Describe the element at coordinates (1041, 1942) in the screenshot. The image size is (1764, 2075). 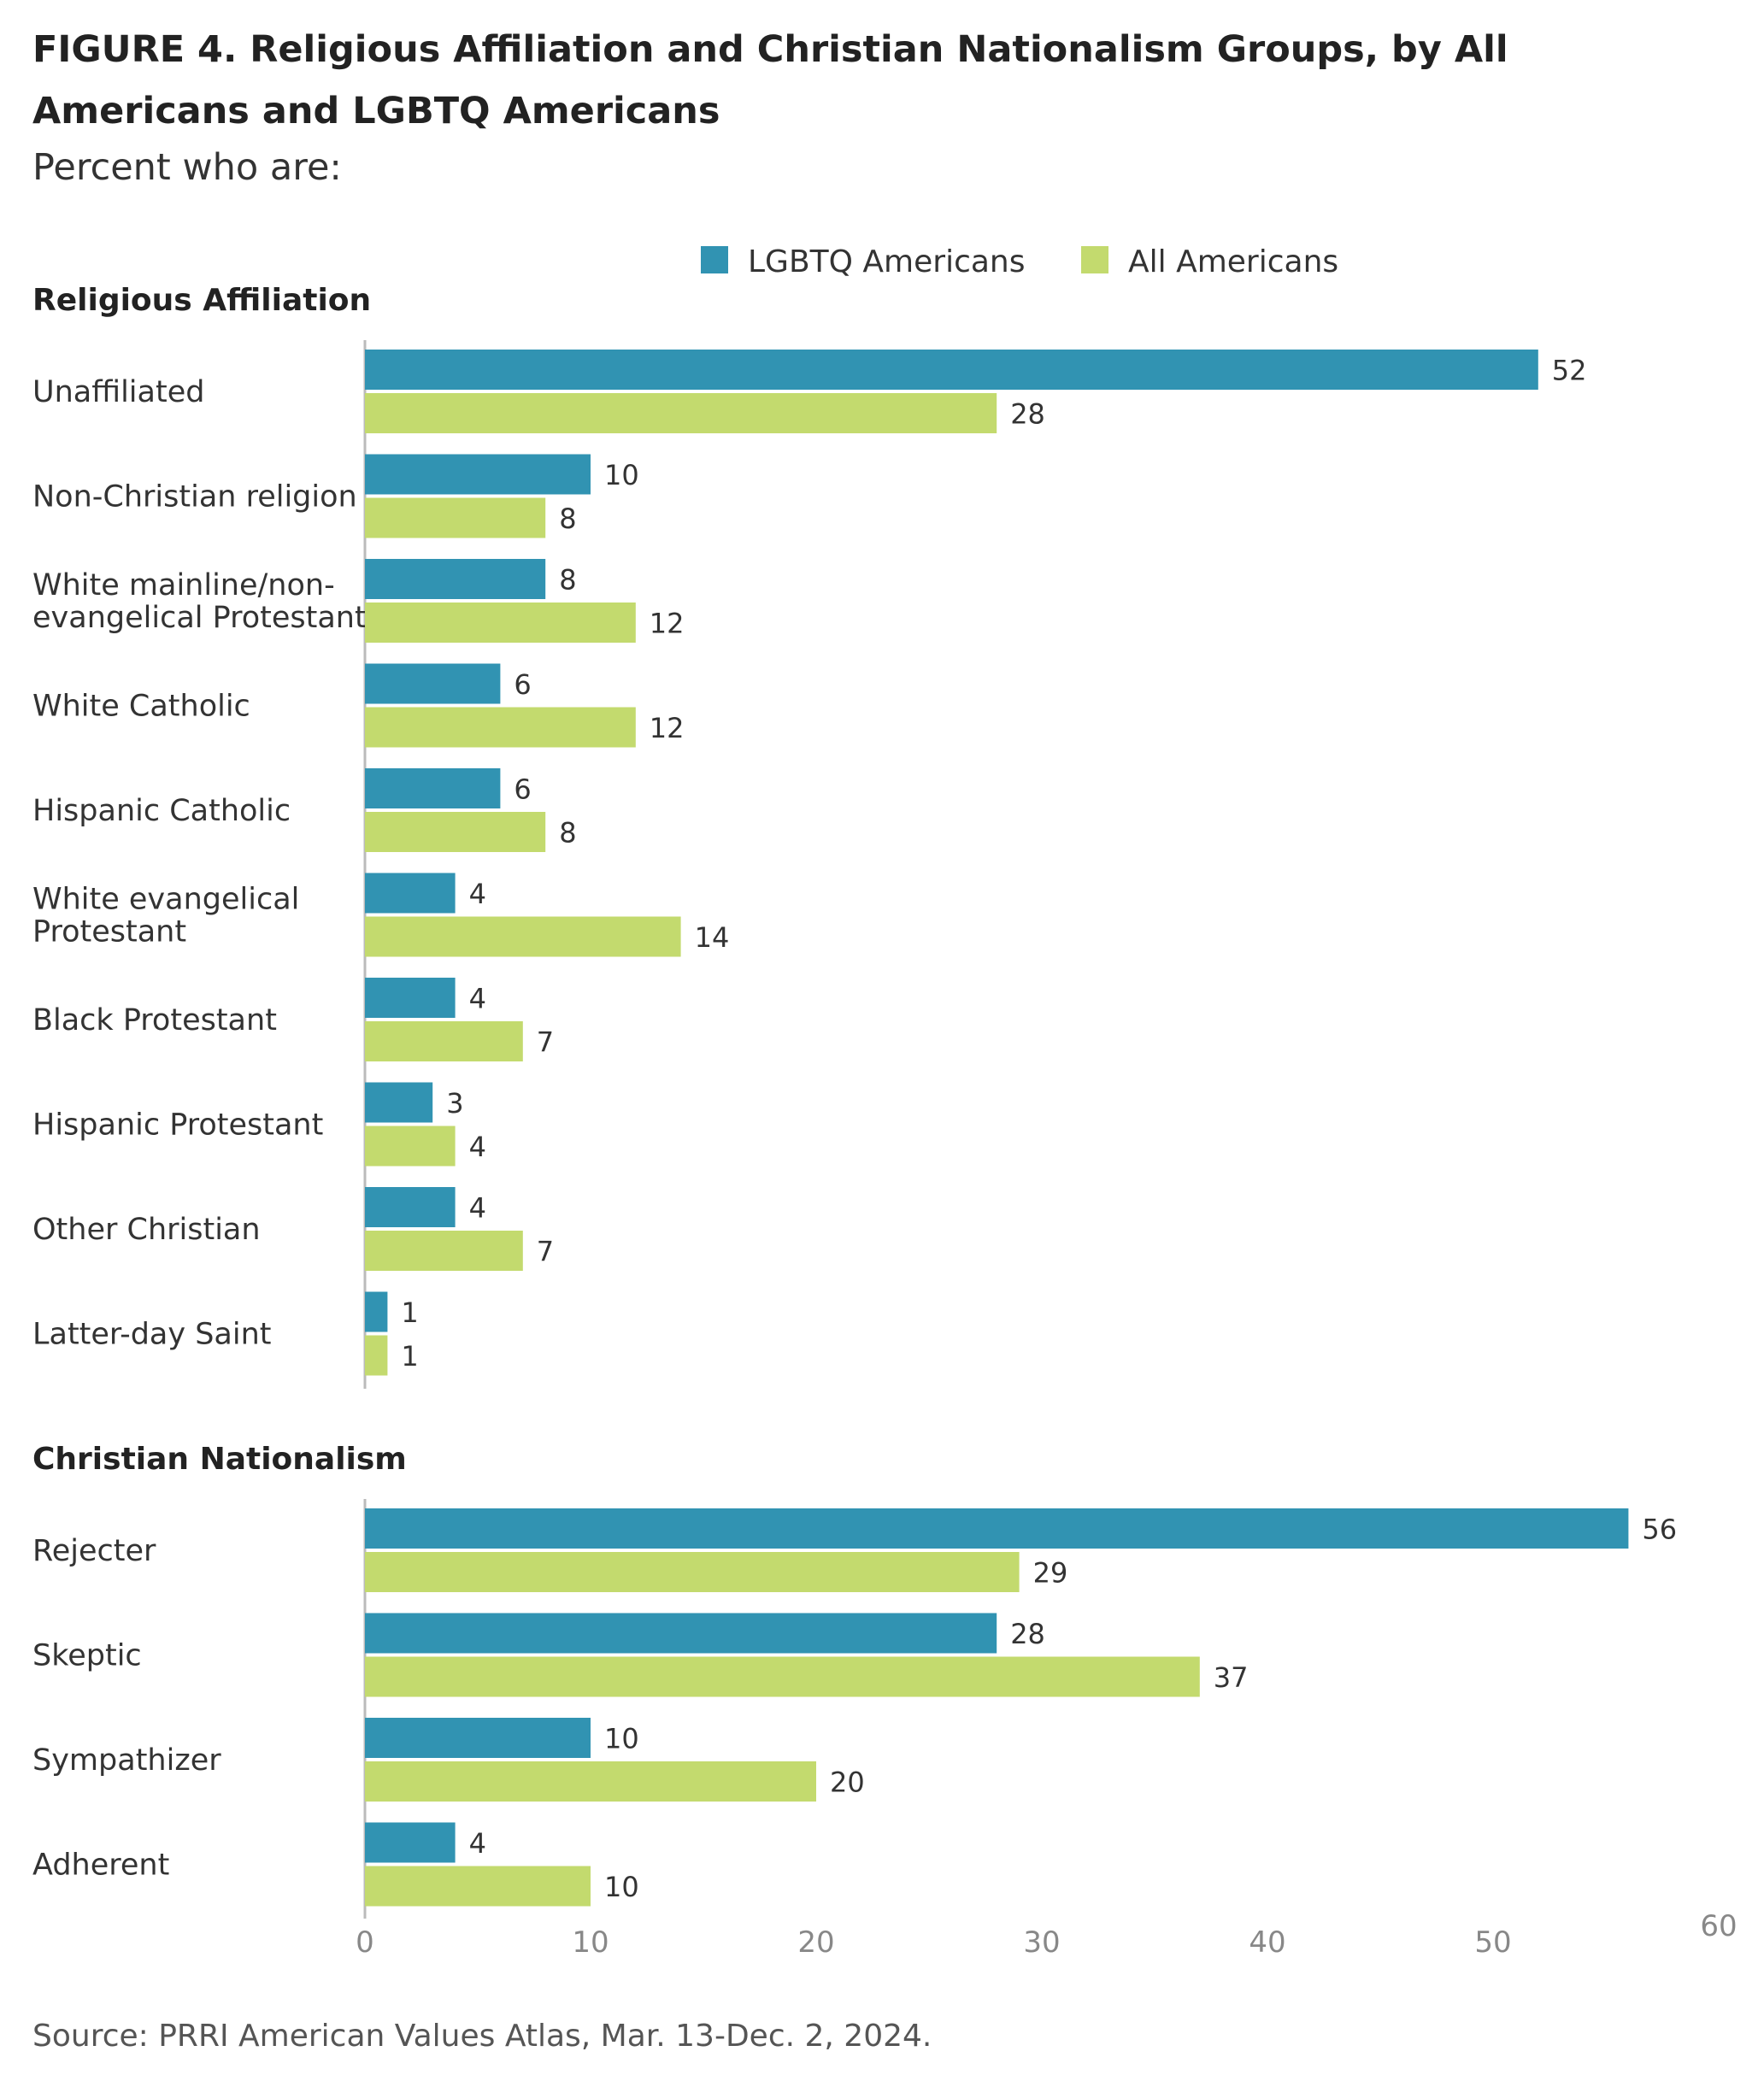
I see `x-tick-label: 30` at that location.